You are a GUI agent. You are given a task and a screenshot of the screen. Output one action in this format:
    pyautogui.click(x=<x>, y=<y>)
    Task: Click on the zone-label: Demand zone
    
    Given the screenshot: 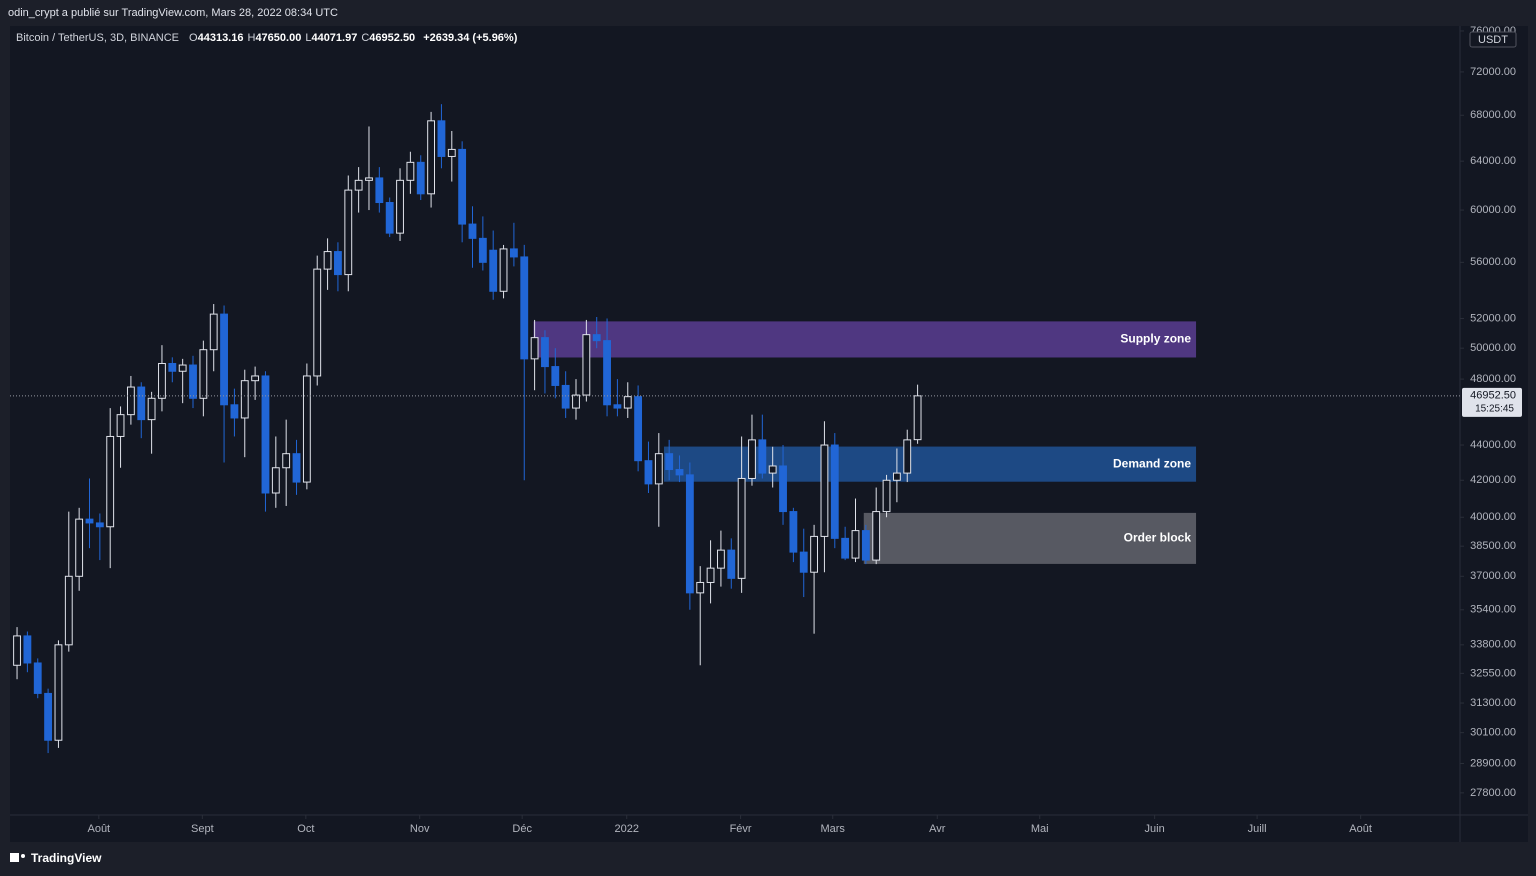 What is the action you would take?
    pyautogui.click(x=1152, y=463)
    